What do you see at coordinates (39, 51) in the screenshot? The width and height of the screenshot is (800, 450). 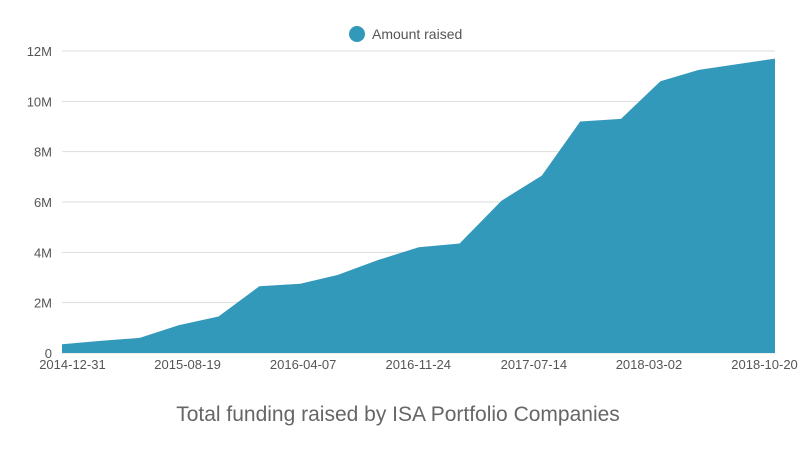 I see `y-tick-label: 12M` at bounding box center [39, 51].